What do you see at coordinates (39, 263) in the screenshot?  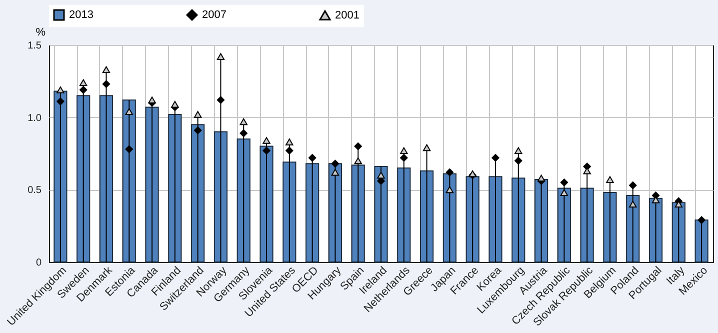 I see `y-tick-label: 0` at bounding box center [39, 263].